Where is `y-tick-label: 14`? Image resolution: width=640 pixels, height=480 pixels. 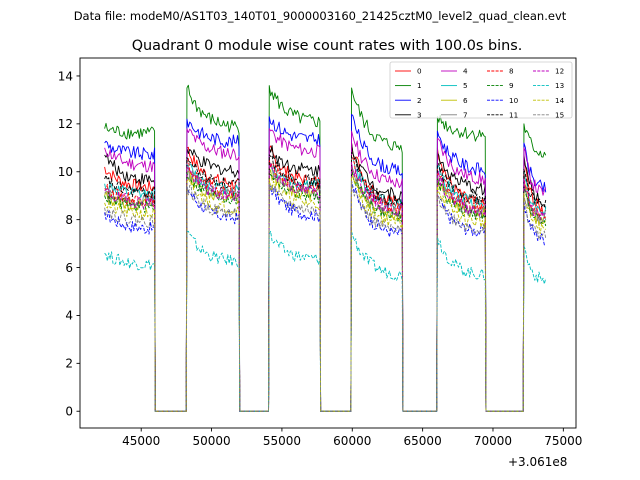 y-tick-label: 14 is located at coordinates (65, 76).